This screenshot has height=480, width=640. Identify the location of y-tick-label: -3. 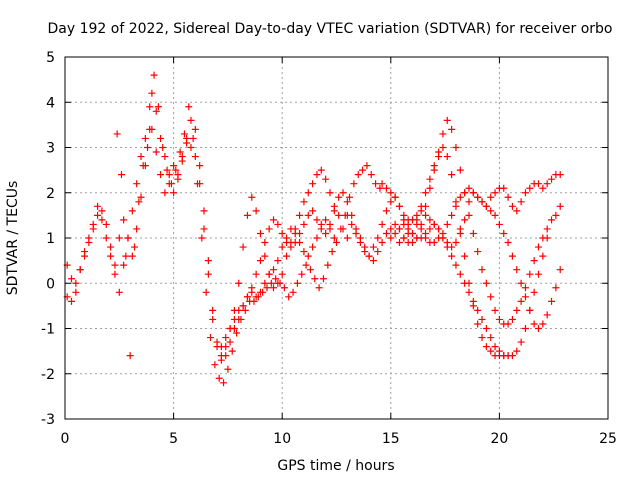
(48, 420).